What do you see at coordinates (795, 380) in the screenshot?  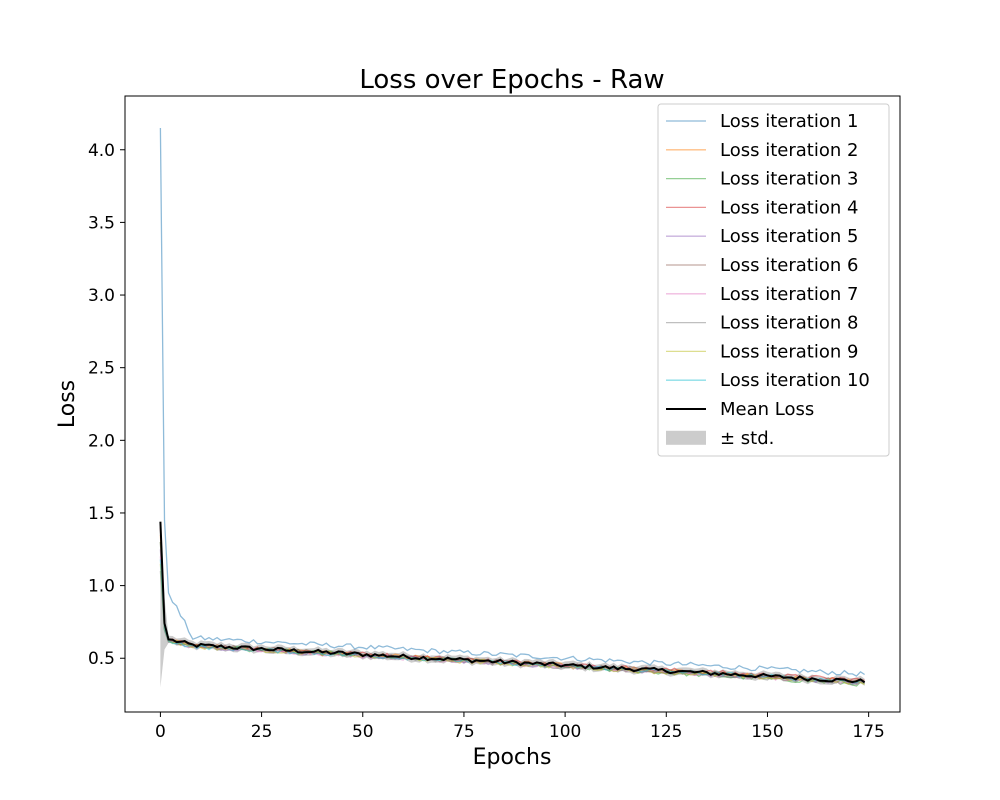 I see `legend-label: Loss iteration 10` at bounding box center [795, 380].